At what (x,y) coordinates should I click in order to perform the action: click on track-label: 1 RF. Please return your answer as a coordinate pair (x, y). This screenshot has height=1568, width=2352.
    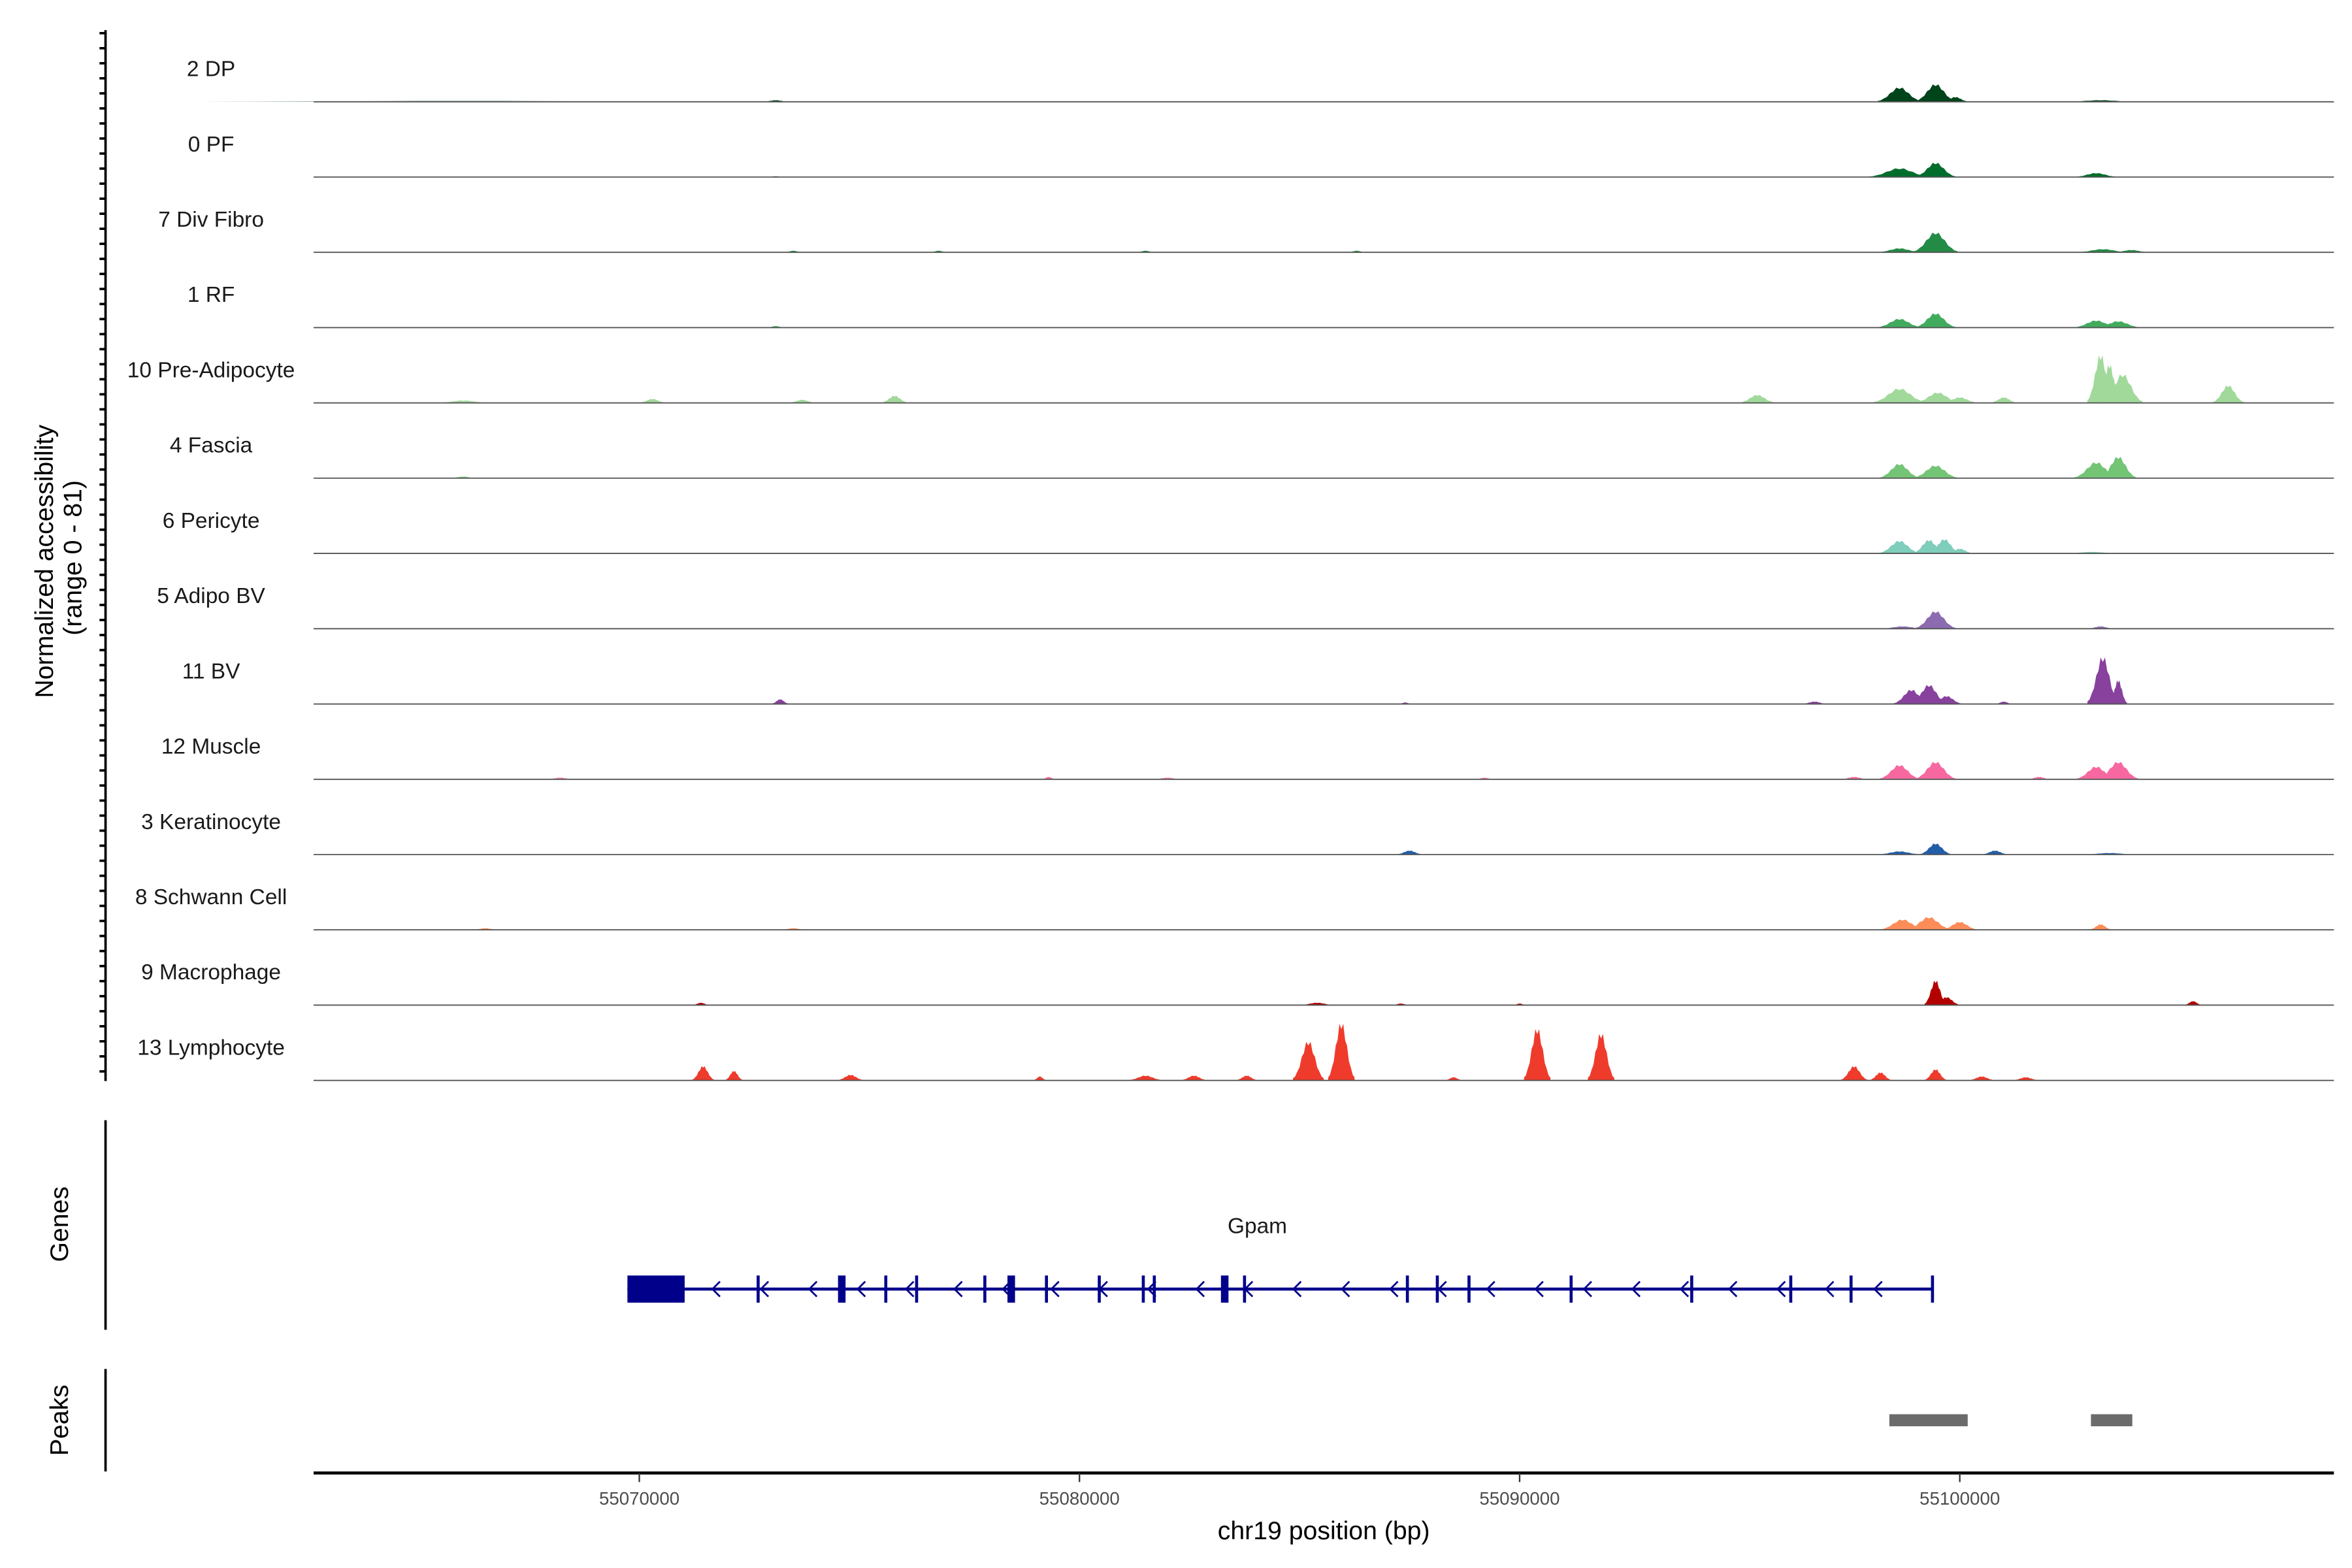
    Looking at the image, I should click on (211, 295).